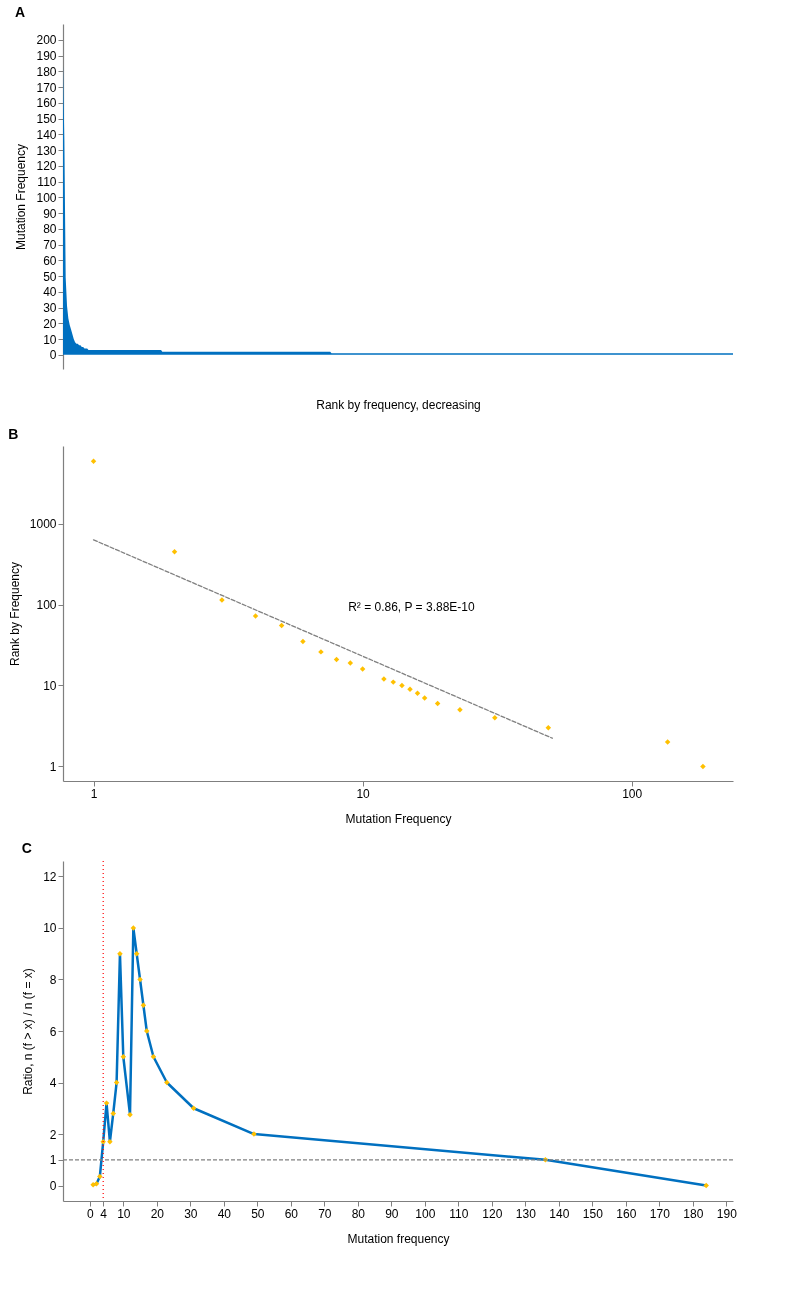 This screenshot has width=786, height=1290. What do you see at coordinates (727, 1213) in the screenshot?
I see `x-tick-label: 190` at bounding box center [727, 1213].